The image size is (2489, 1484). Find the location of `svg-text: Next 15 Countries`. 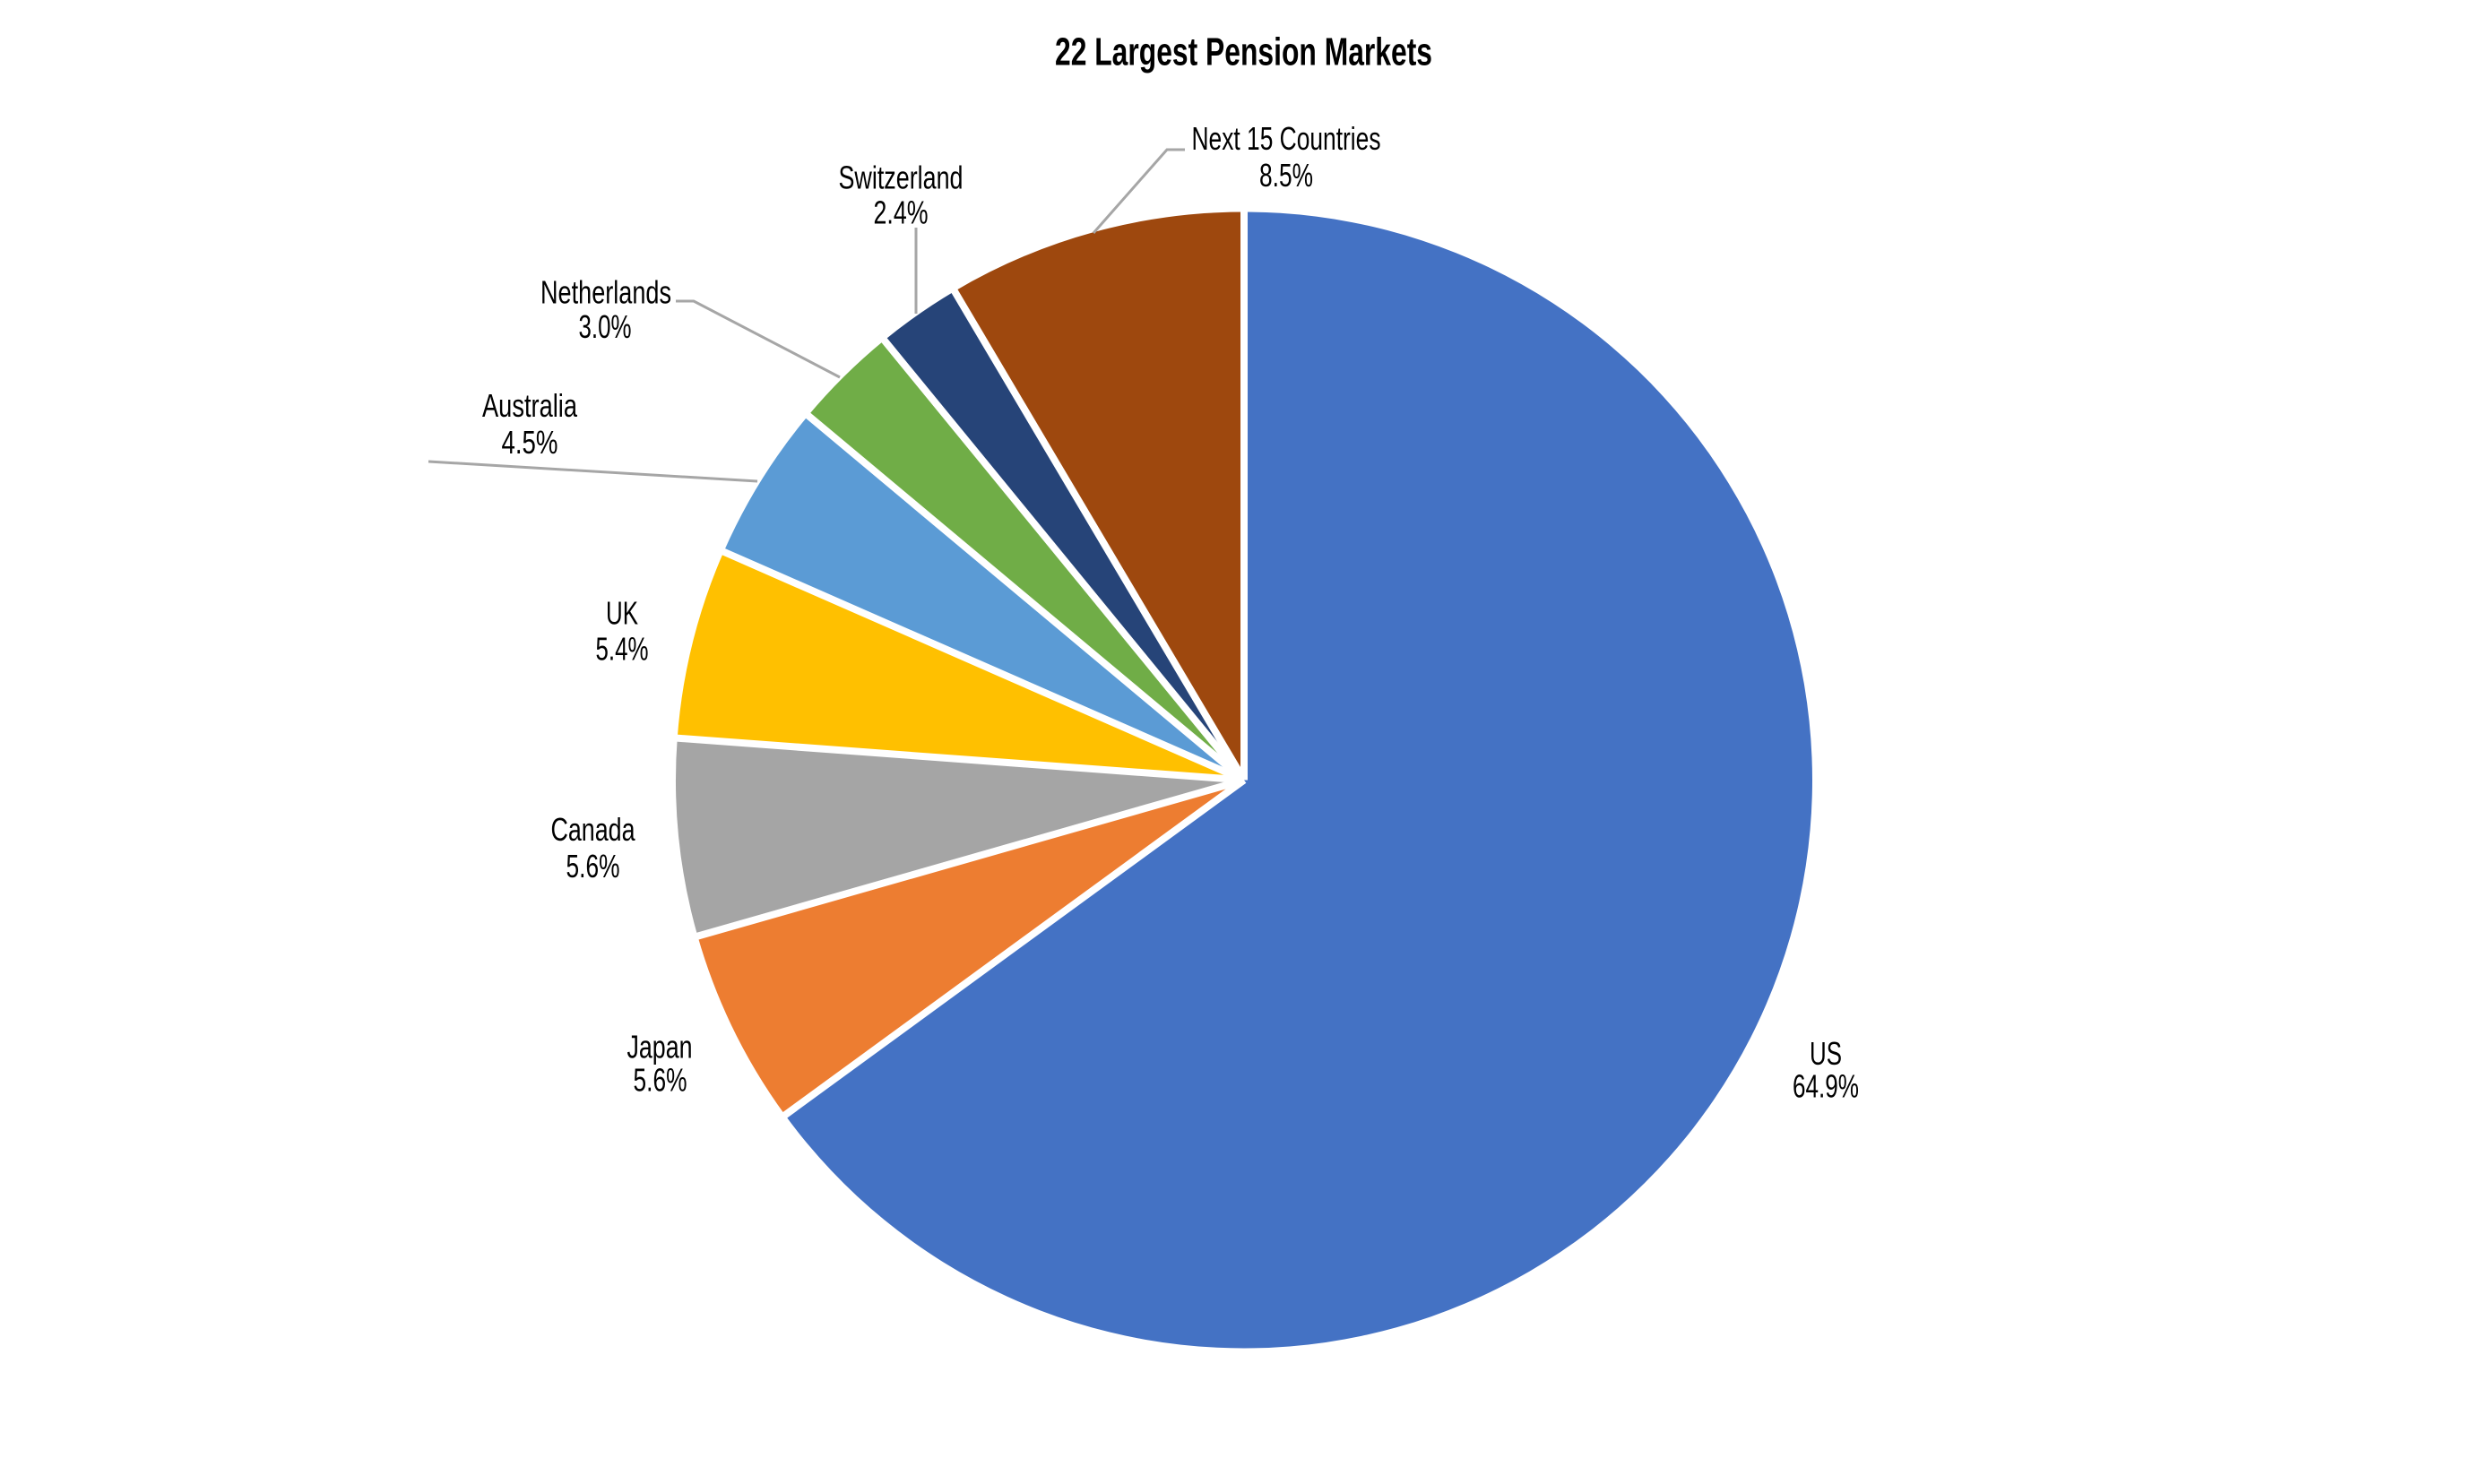

svg-text: Next 15 Countries is located at coordinates (1286, 138).